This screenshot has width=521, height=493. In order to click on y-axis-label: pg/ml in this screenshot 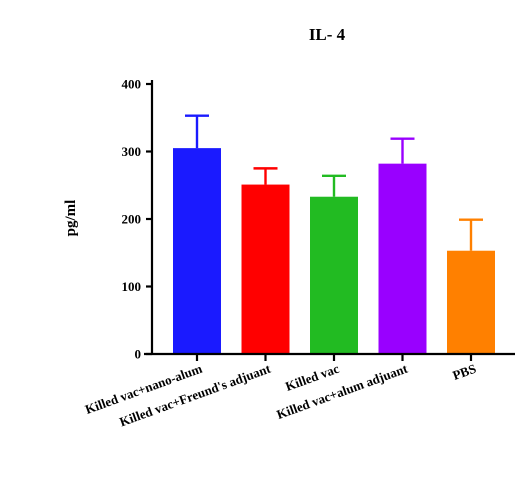, I will do `click(71, 218)`.